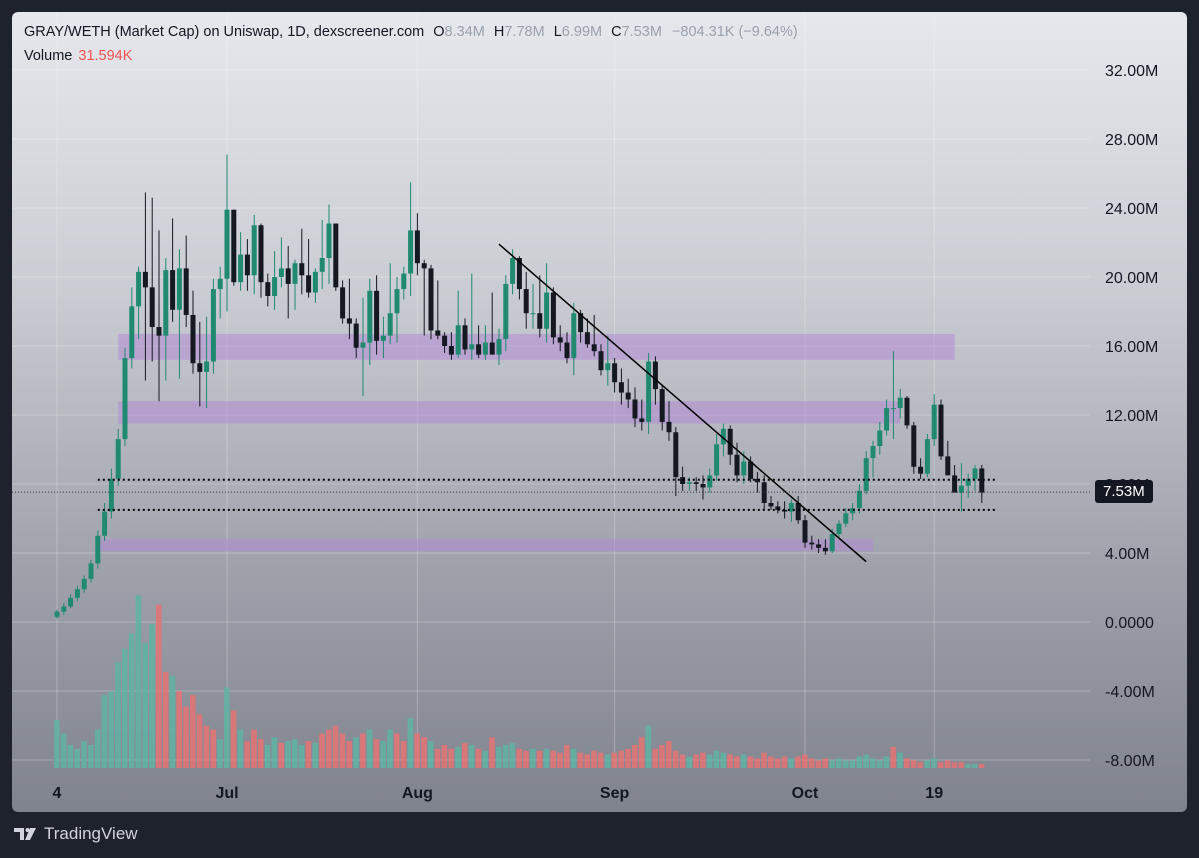 This screenshot has width=1199, height=858. I want to click on tradingview-logo-icon, so click(25, 834).